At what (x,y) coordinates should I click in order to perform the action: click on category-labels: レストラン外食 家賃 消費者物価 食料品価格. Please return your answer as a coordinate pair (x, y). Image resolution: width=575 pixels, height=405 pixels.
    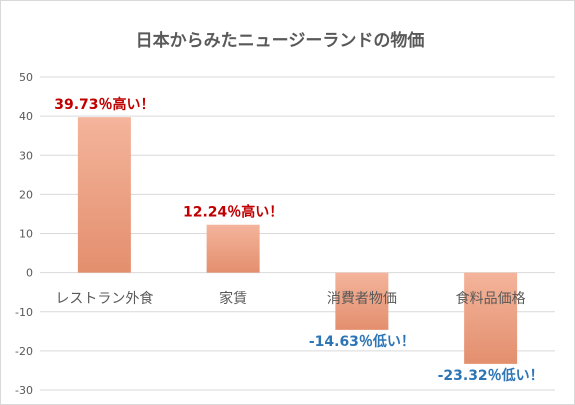
    Looking at the image, I should click on (290, 298).